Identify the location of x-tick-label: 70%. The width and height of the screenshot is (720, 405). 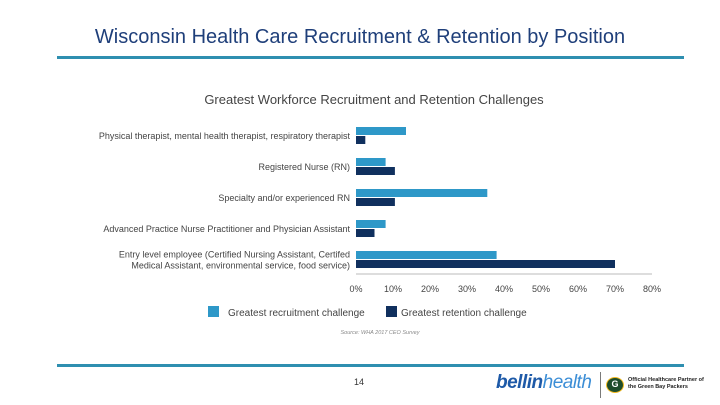
(615, 289).